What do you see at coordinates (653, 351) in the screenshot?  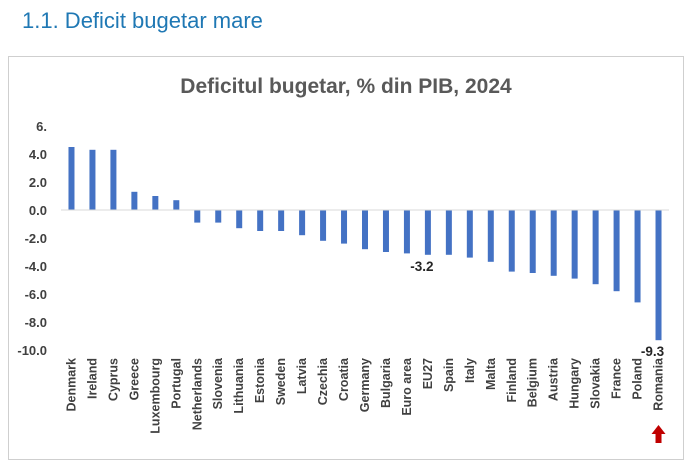 I see `data-label: -9.3` at bounding box center [653, 351].